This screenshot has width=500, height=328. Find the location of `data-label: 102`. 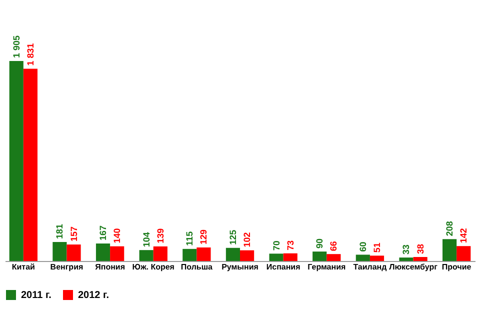

data-label: 102 is located at coordinates (247, 240).